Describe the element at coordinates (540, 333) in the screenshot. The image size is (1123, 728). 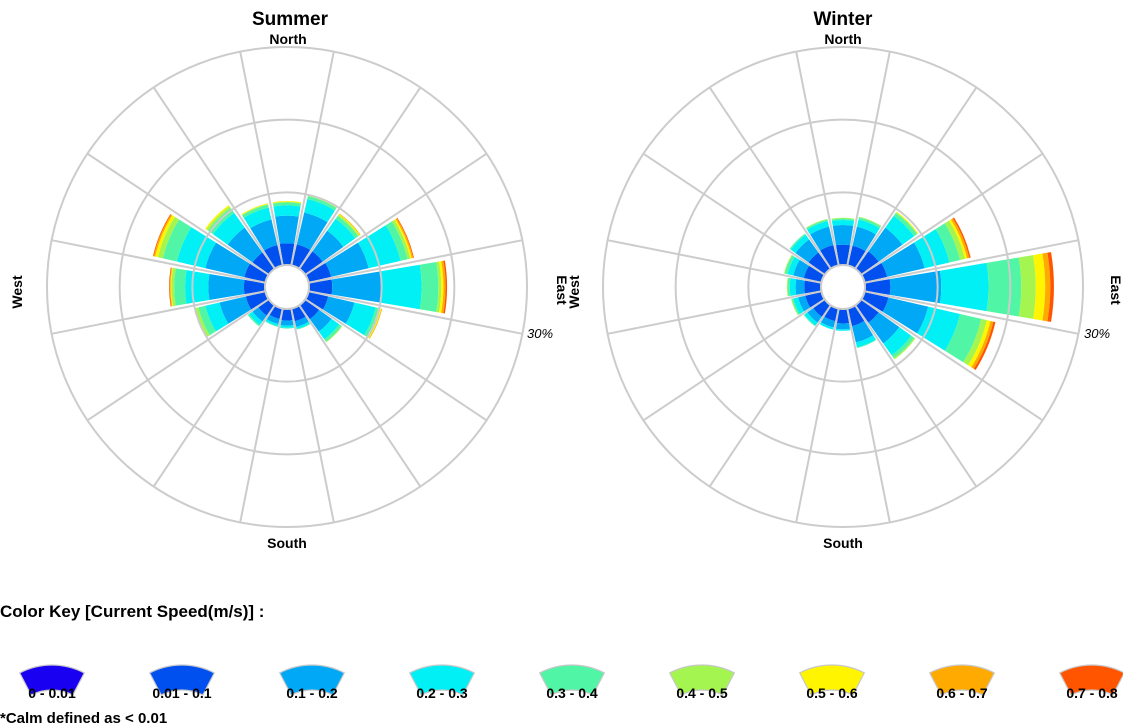
I see `ring-percent-label: 30%` at that location.